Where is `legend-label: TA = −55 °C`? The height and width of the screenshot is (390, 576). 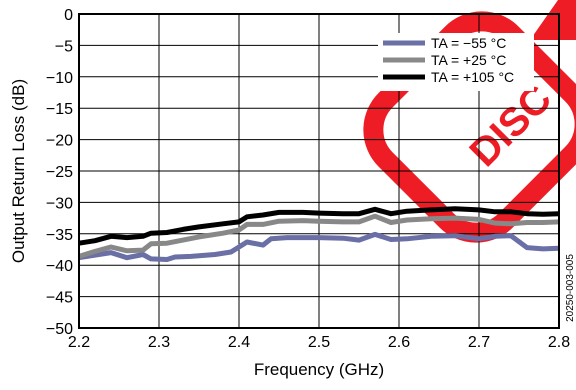 legend-label: TA = −55 °C is located at coordinates (468, 43).